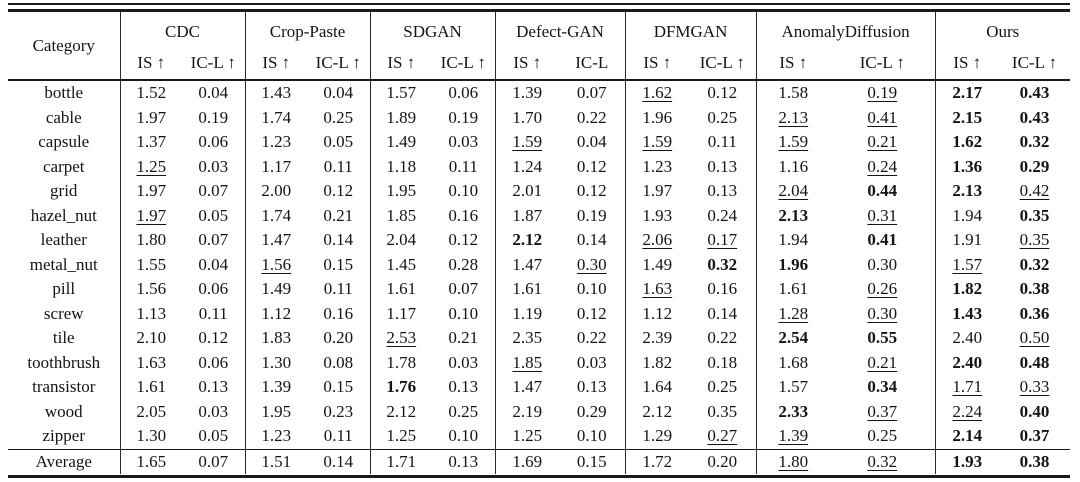 The image size is (1080, 482). I want to click on value-cell: 1.78, so click(401, 362).